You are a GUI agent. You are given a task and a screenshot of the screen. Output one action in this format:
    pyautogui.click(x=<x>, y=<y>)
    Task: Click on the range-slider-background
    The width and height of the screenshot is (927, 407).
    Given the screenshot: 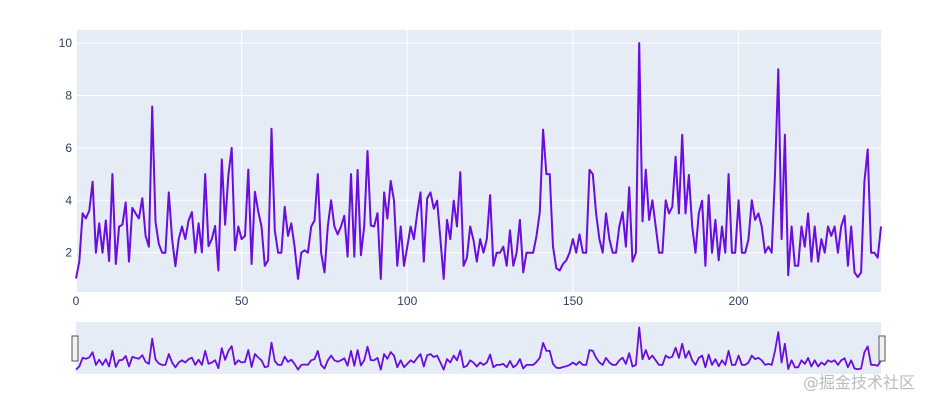 What is the action you would take?
    pyautogui.click(x=478, y=348)
    